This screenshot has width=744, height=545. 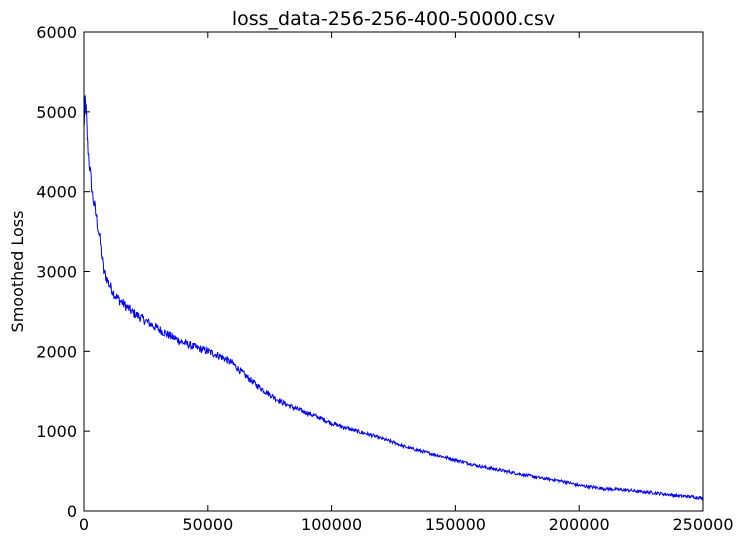 What do you see at coordinates (72, 511) in the screenshot?
I see `y-tick-label: 0` at bounding box center [72, 511].